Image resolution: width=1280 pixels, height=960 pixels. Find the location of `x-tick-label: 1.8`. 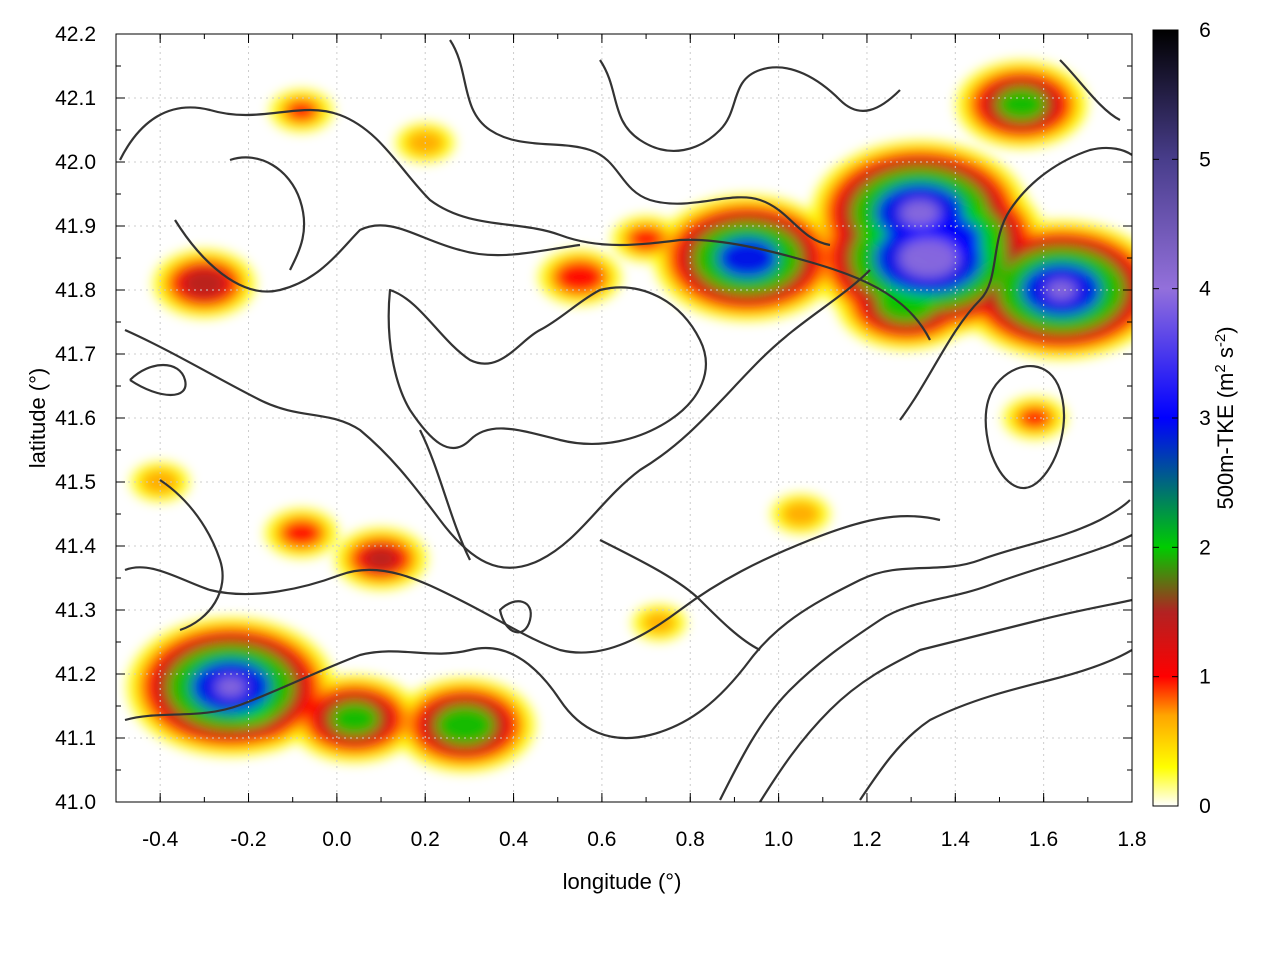

x-tick-label: 1.8 is located at coordinates (1131, 839).